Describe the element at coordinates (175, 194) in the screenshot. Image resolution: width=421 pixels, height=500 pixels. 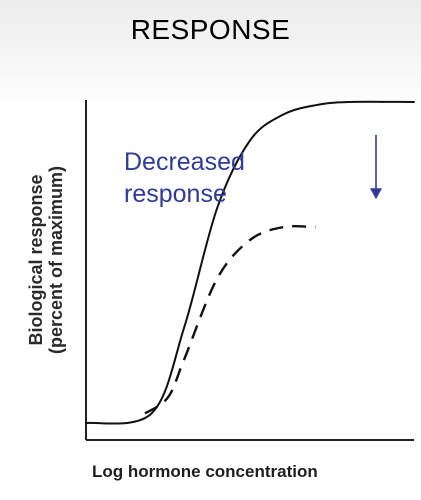
I see `annotation-line-2: response` at that location.